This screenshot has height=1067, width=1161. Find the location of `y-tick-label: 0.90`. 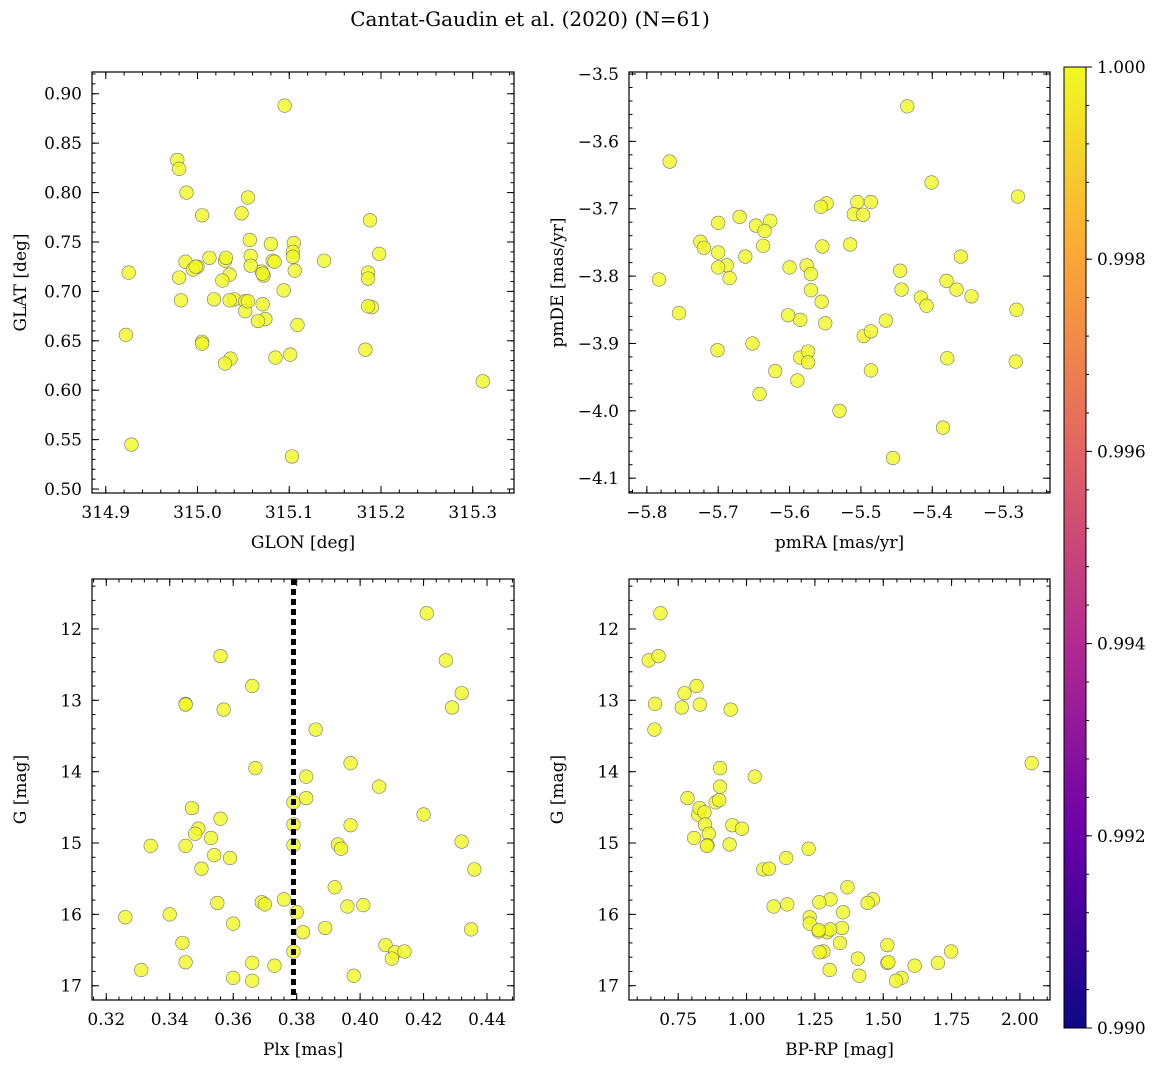

y-tick-label: 0.90 is located at coordinates (63, 95).